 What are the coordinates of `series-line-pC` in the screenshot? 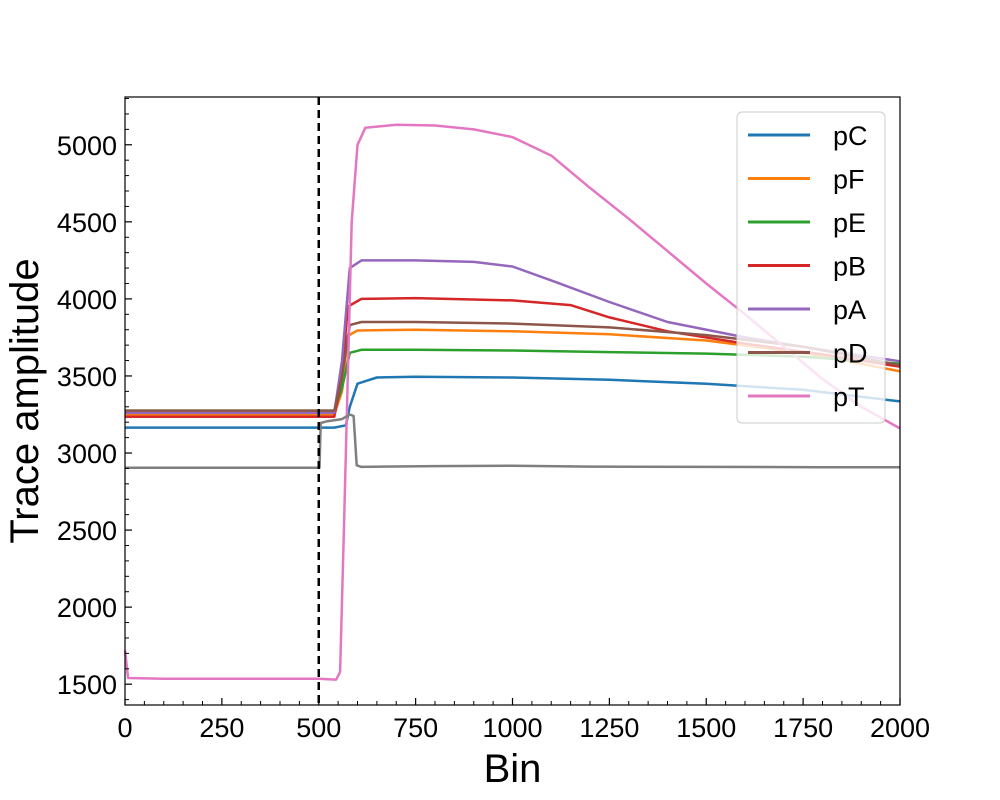 It's located at (513, 402).